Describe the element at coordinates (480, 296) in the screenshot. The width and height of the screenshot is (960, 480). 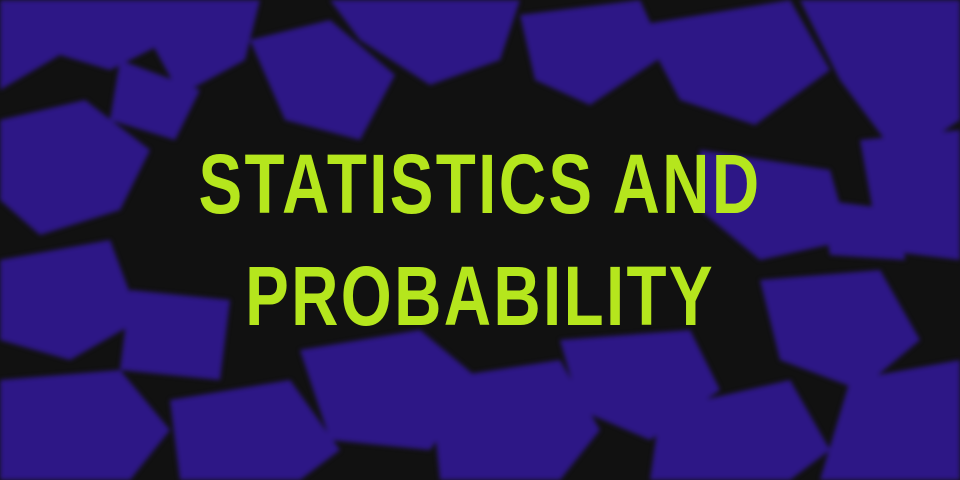
I see `title-line-2: PROBABILITY` at that location.